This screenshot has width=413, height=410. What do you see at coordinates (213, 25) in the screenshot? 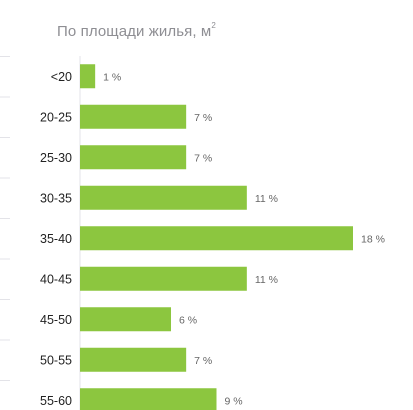
I see `chart-title-superscript: 2` at bounding box center [213, 25].